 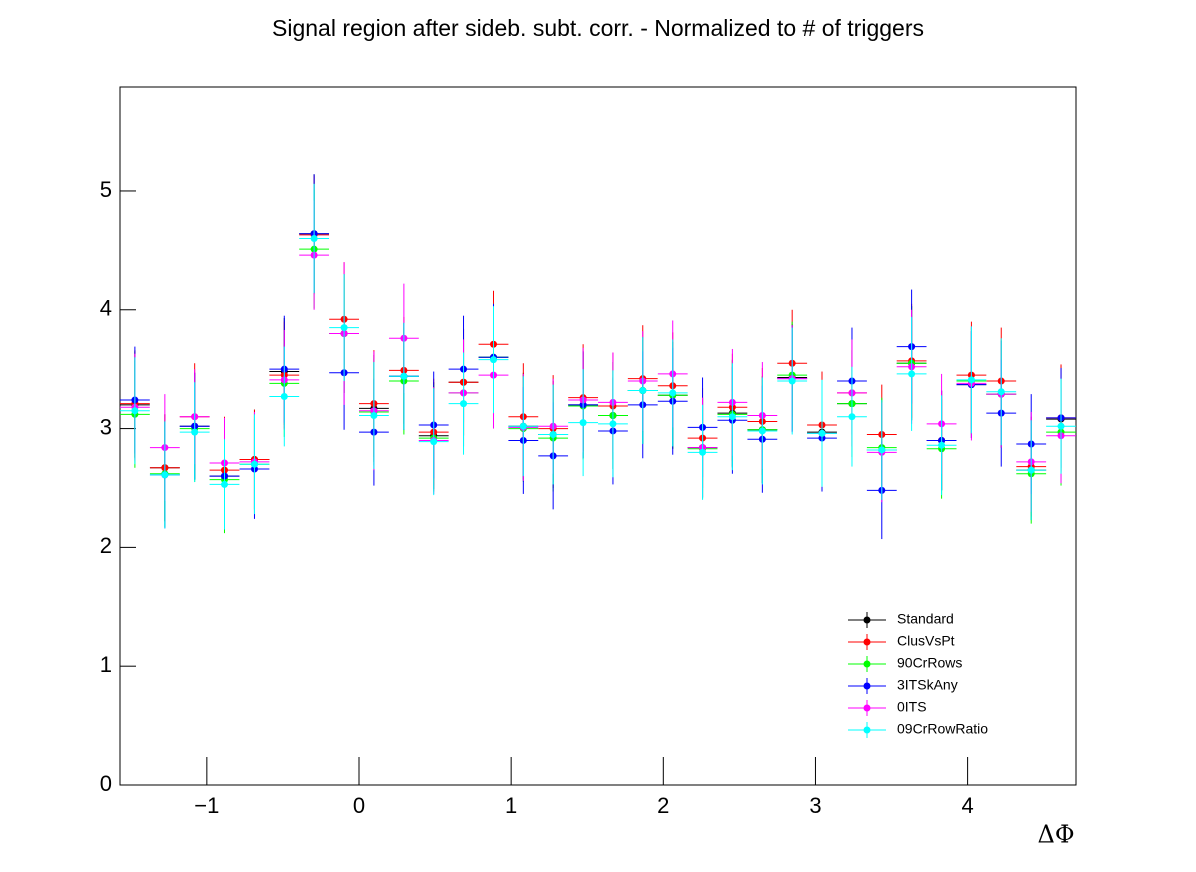 What do you see at coordinates (663, 805) in the screenshot?
I see `x-tick-label: 2` at bounding box center [663, 805].